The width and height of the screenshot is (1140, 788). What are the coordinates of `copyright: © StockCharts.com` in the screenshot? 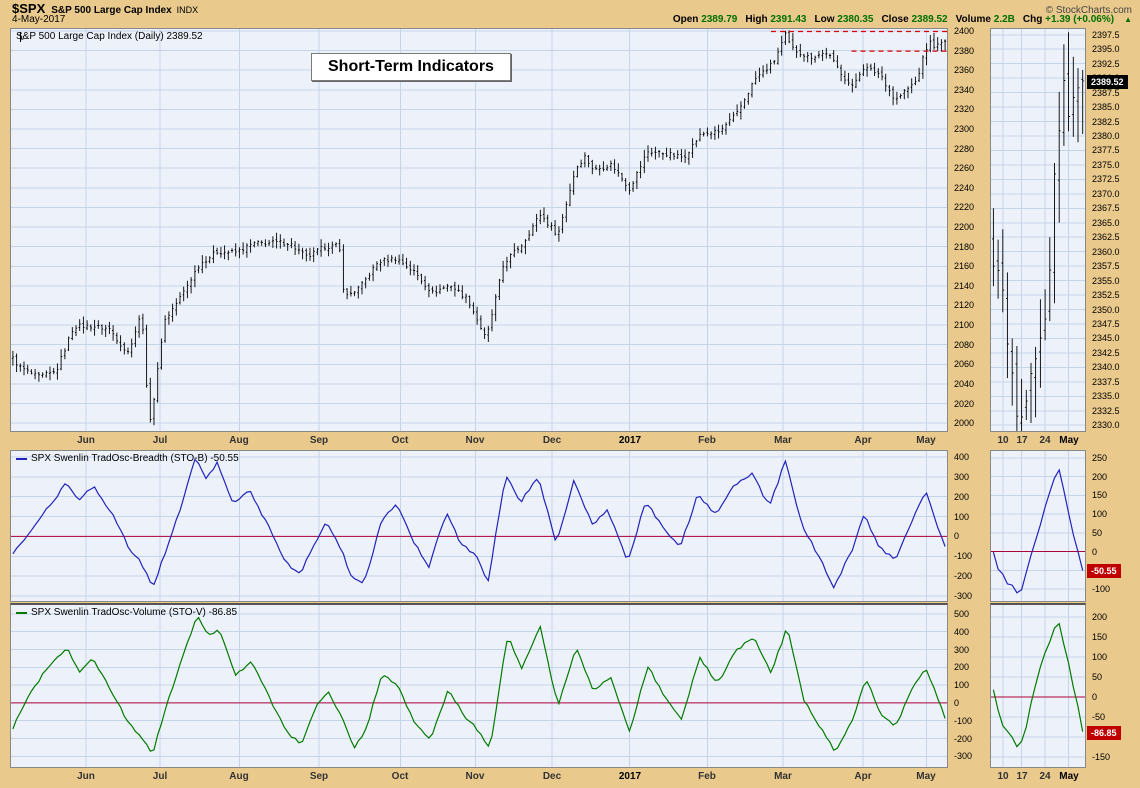 It's located at (1088, 10).